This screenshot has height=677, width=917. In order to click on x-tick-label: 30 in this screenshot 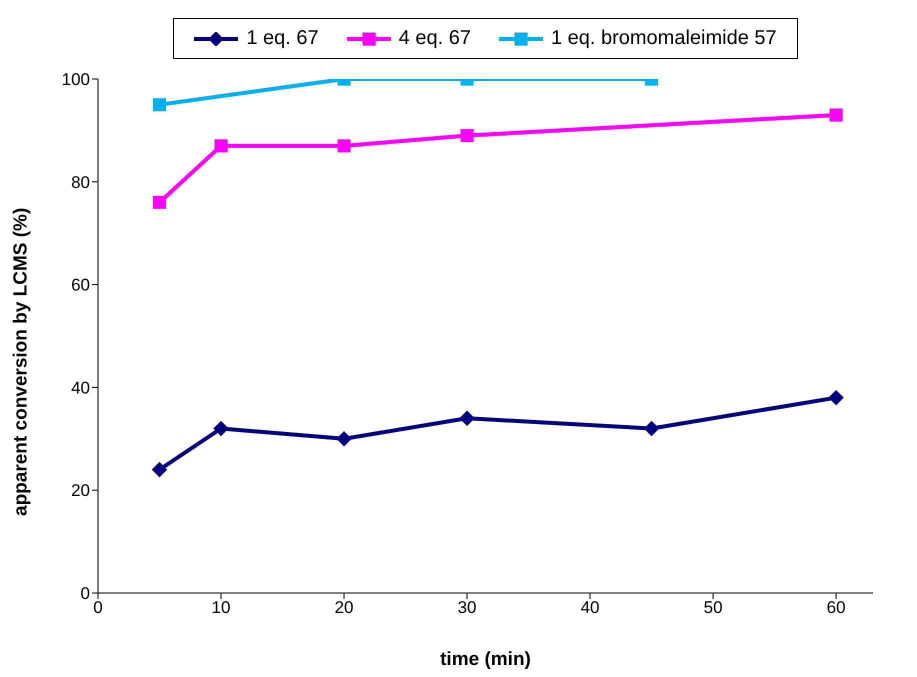, I will do `click(467, 608)`.